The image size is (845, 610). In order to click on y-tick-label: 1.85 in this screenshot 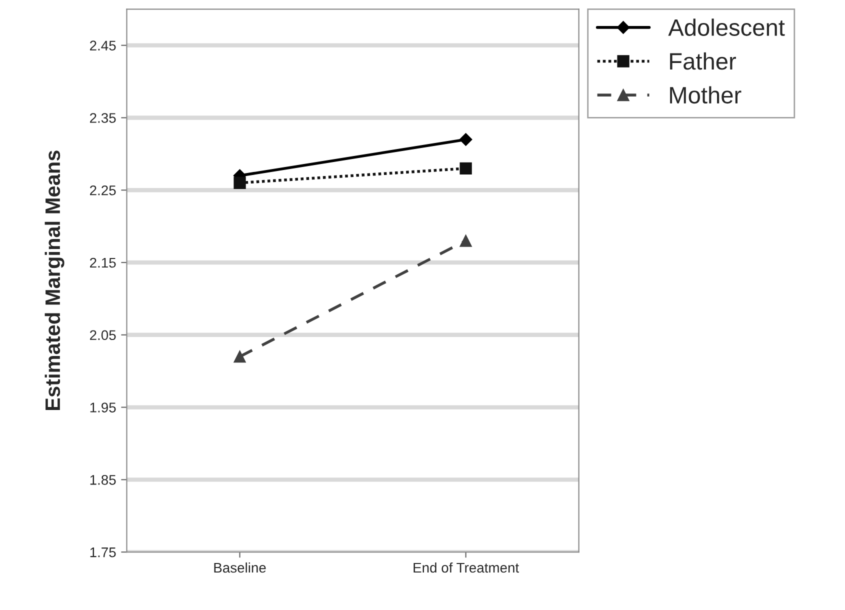, I will do `click(103, 480)`.